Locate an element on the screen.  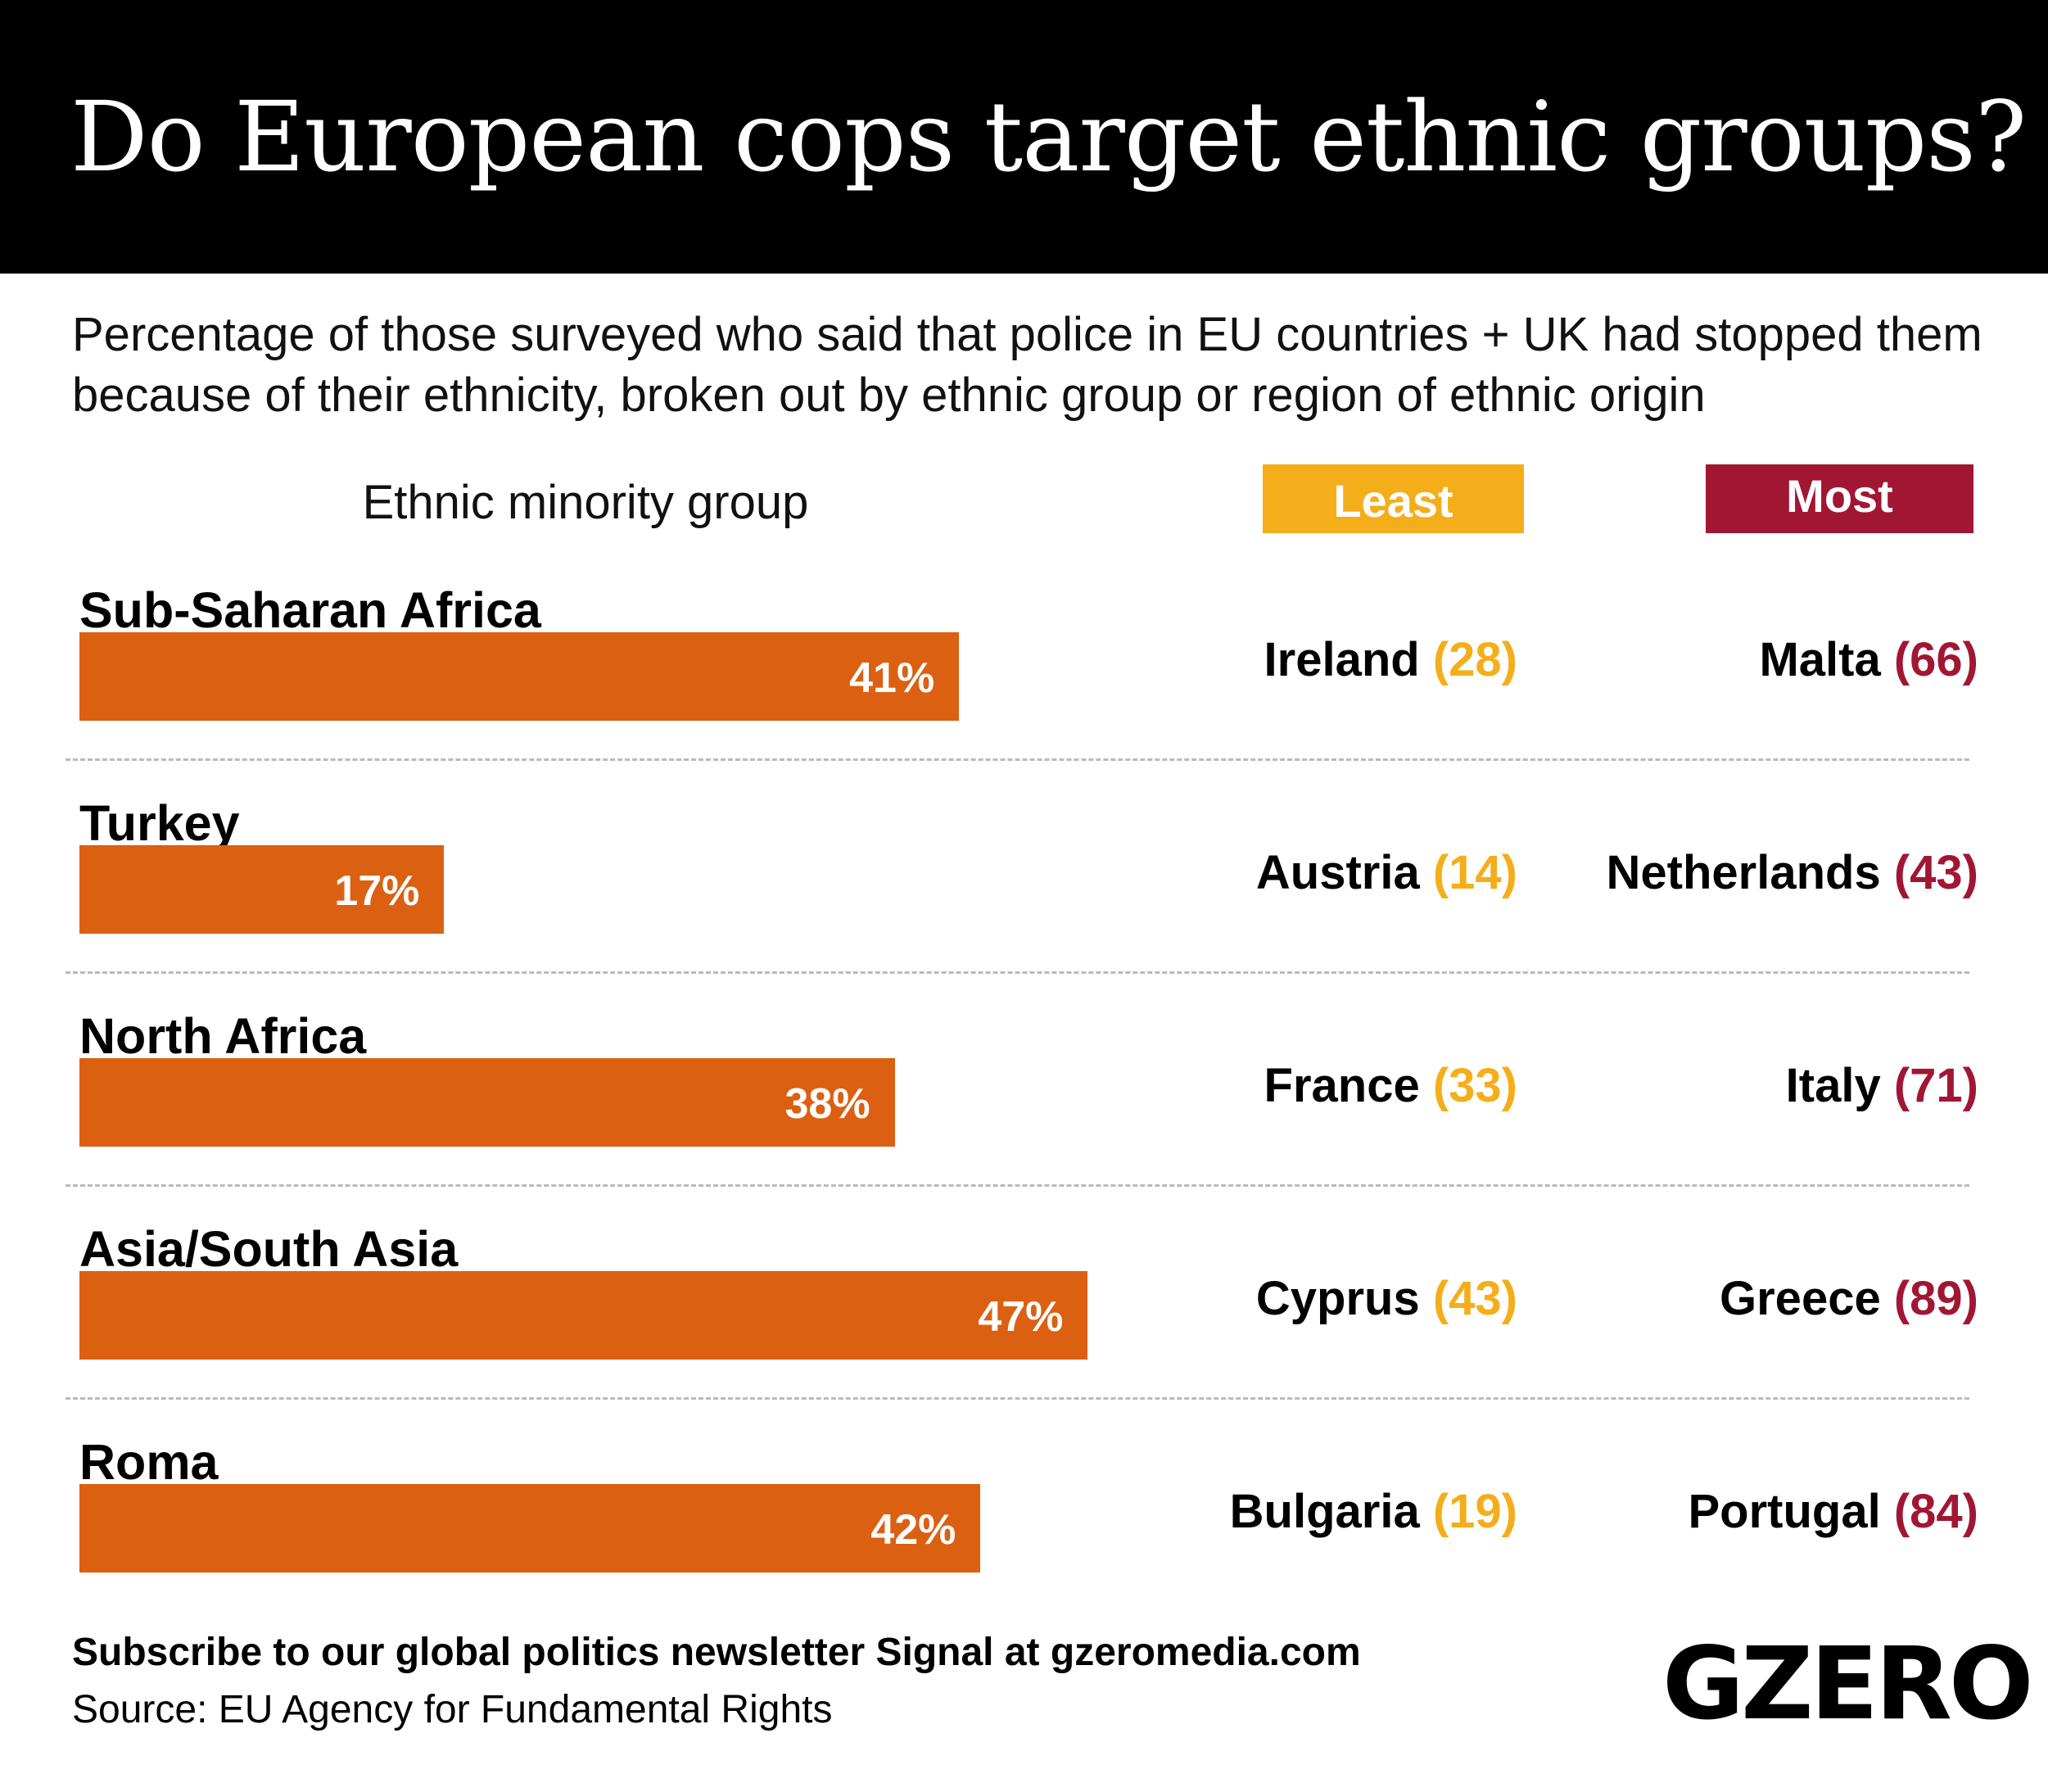
most-country: Greece (89) is located at coordinates (1849, 1298).